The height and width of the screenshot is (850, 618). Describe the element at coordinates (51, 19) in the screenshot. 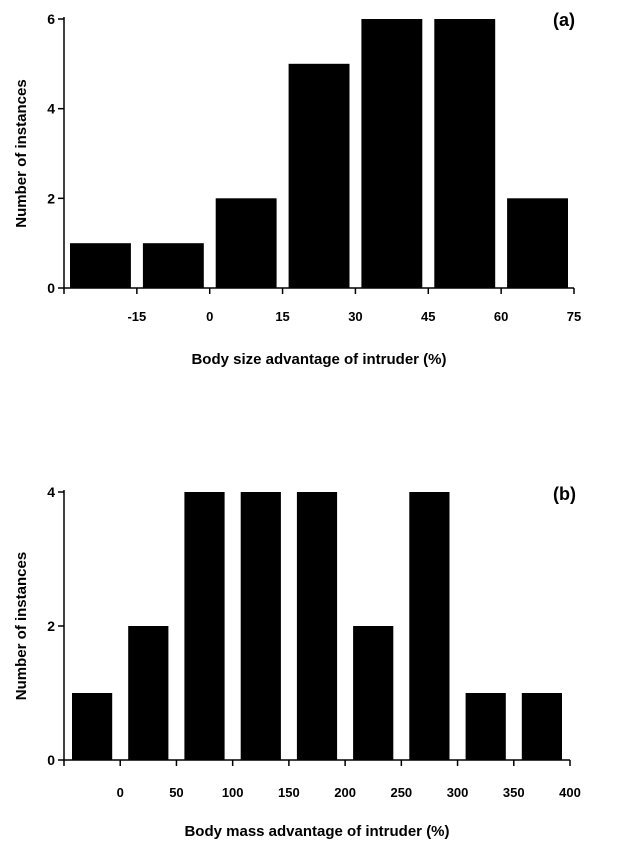

I see `y-tick-label: 6` at that location.